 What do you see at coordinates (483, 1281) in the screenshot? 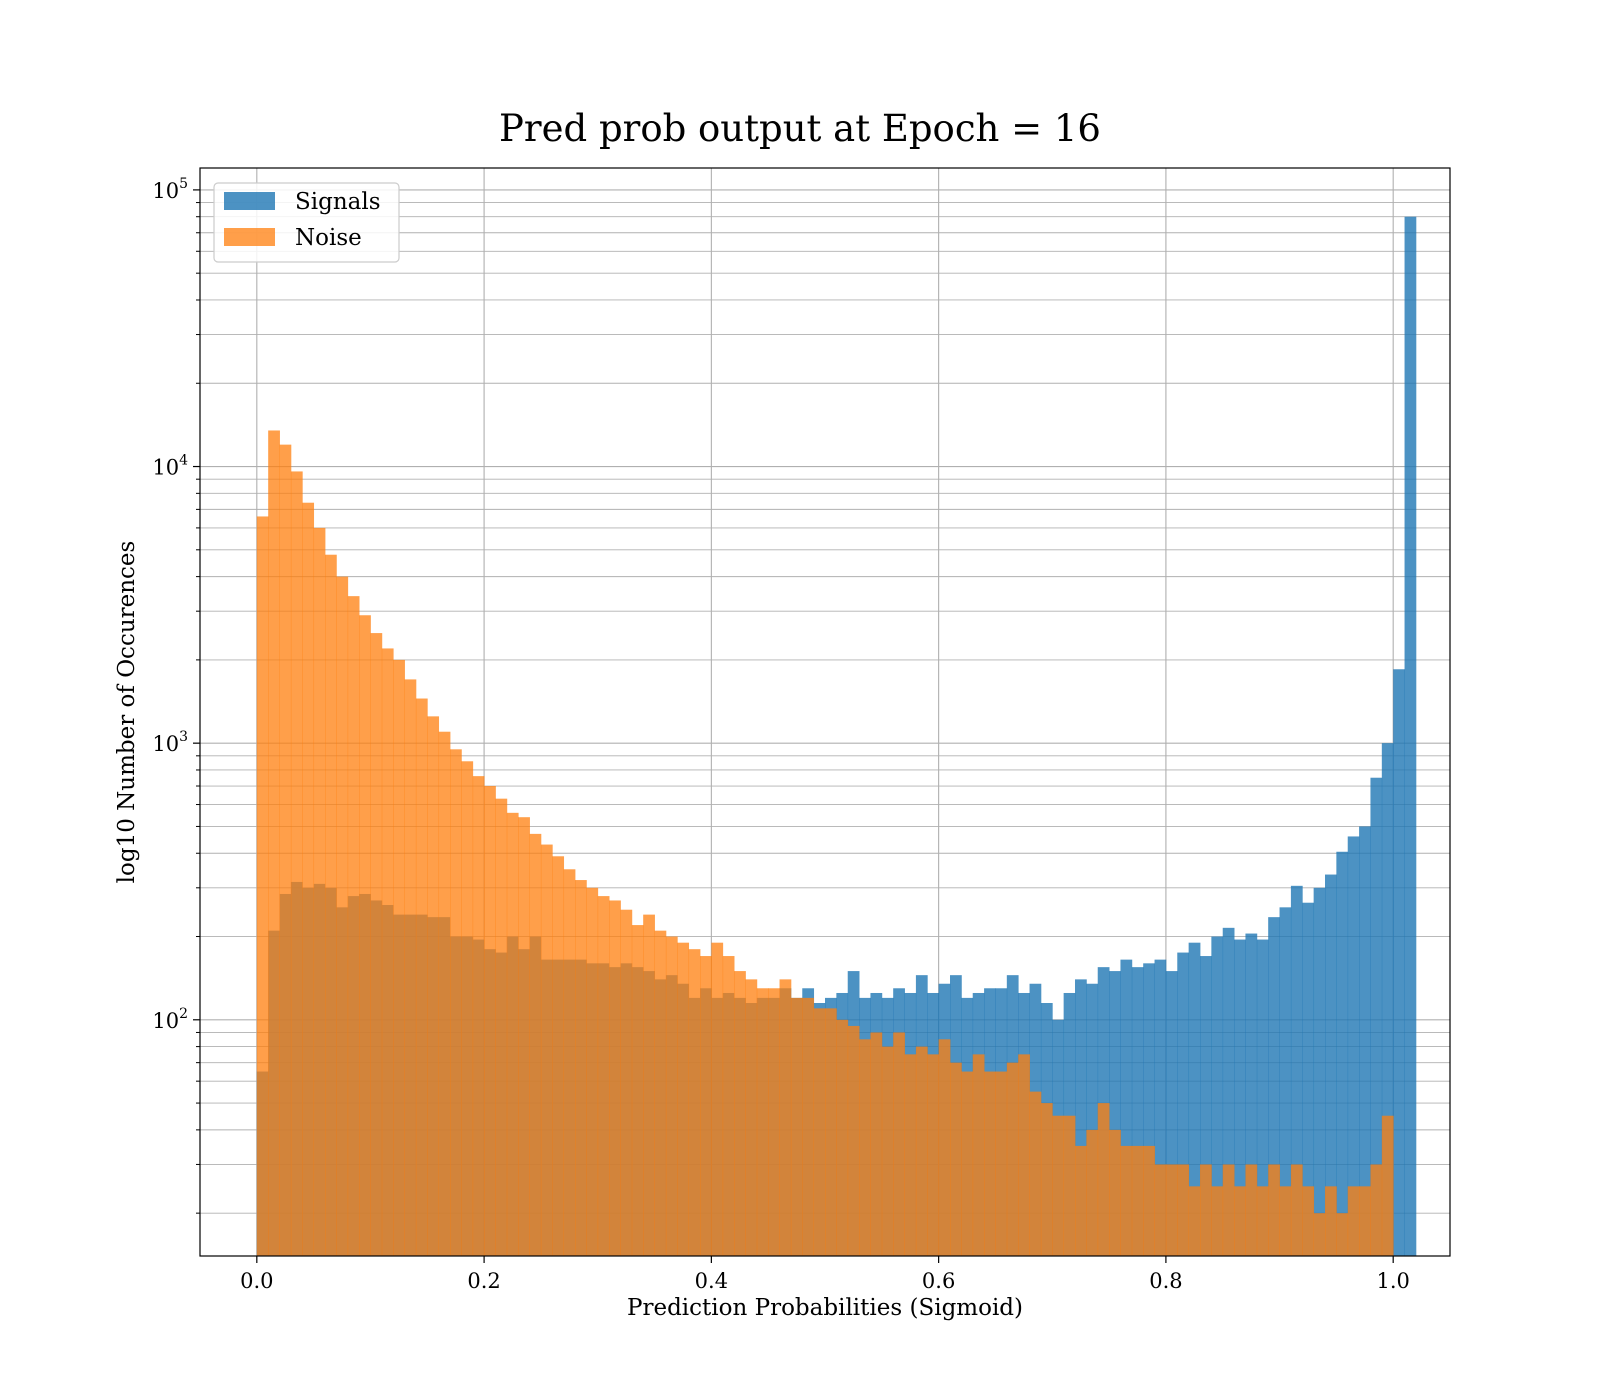
I see `x-tick-label: 0.2` at bounding box center [483, 1281].